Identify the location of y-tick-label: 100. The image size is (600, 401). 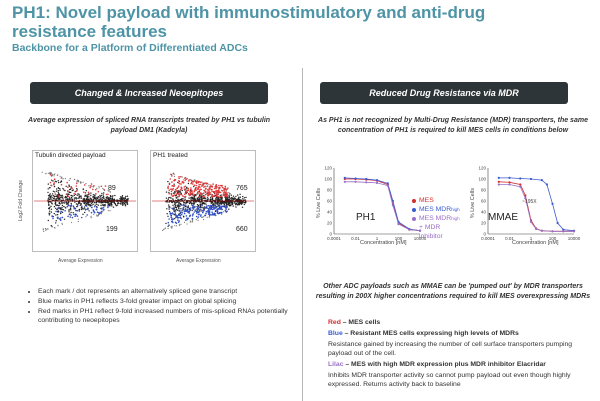
(482, 179).